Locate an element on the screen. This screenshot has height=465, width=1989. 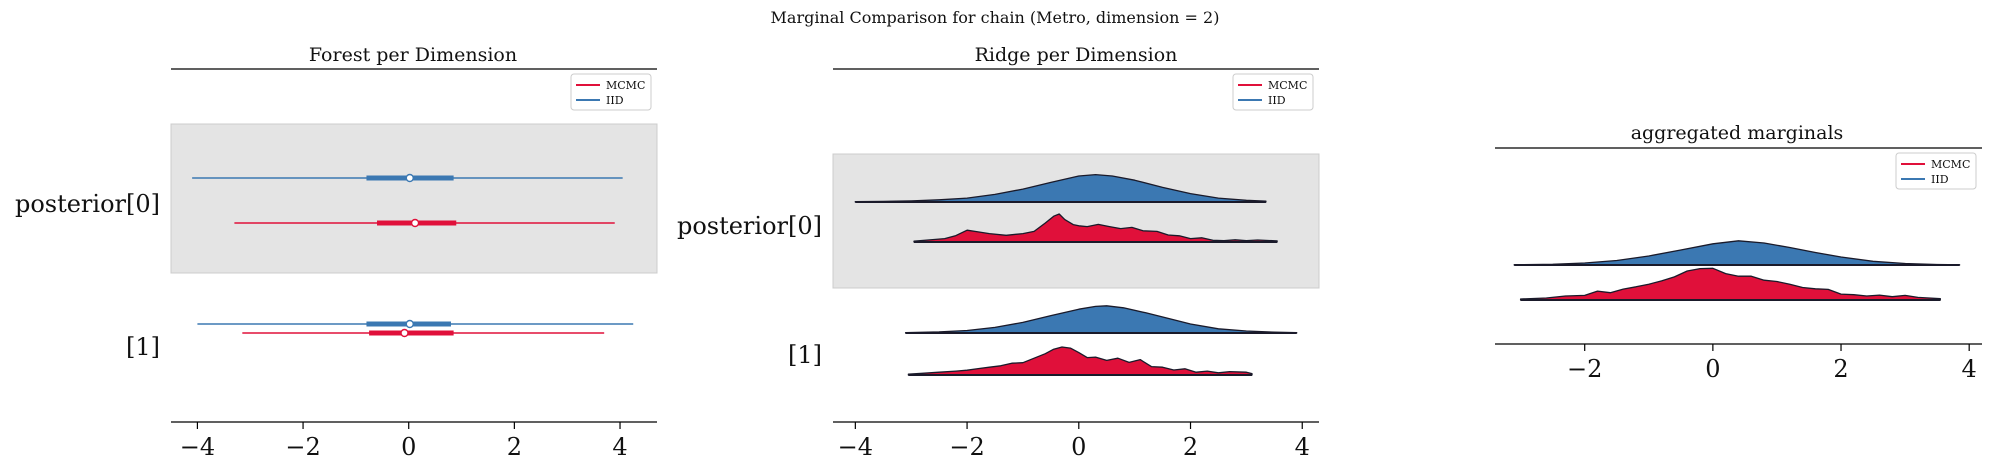
aggregated-panel: aggregated marginals MCMC IID −2 0 2 4 is located at coordinates (1738, 252).